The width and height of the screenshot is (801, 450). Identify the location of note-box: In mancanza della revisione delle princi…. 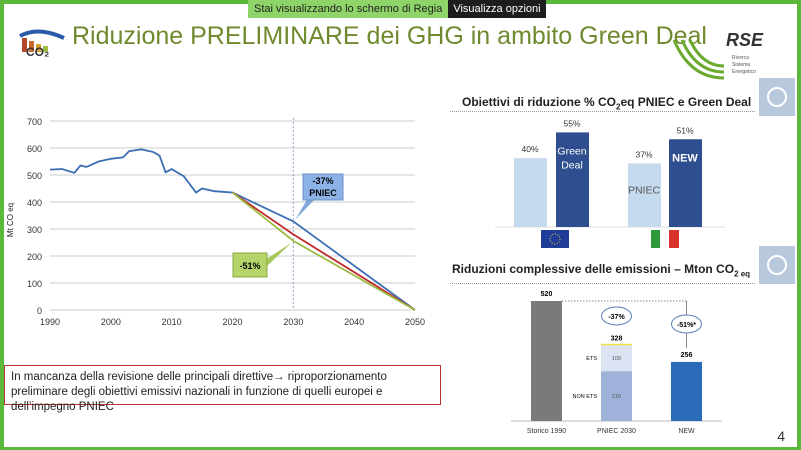
(222, 389).